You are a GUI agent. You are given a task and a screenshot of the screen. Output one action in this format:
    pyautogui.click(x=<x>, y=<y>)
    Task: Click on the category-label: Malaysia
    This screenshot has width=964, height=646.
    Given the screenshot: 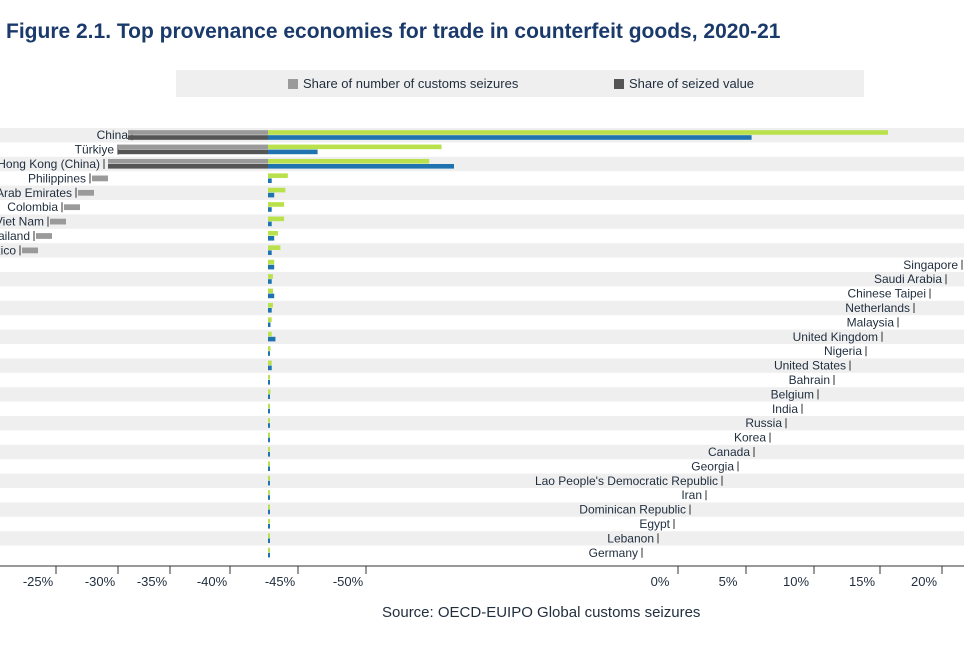 What is the action you would take?
    pyautogui.click(x=871, y=322)
    